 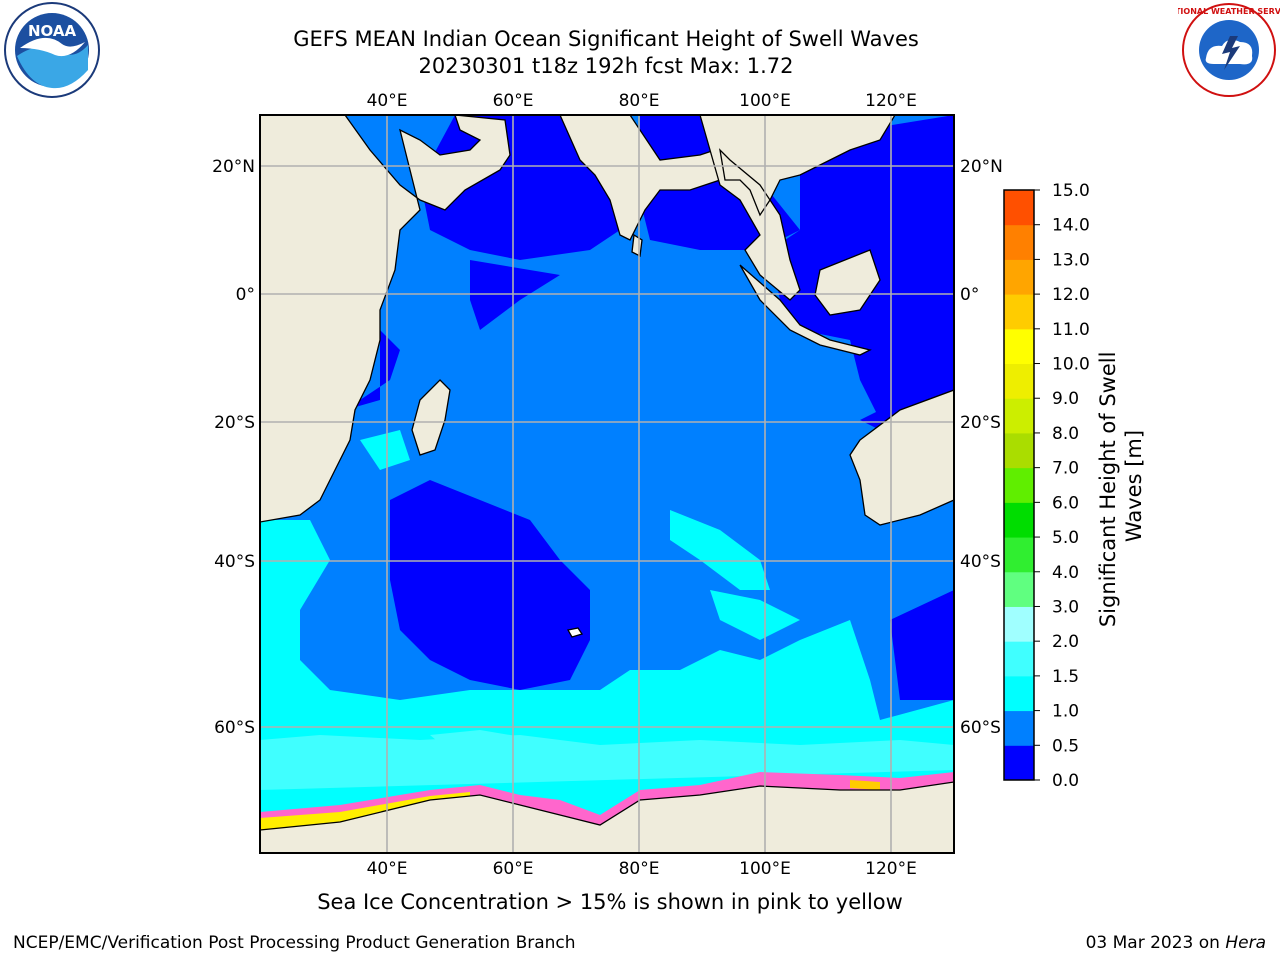 What do you see at coordinates (1065, 642) in the screenshot?
I see `colorbar-tick-label: 2.0` at bounding box center [1065, 642].